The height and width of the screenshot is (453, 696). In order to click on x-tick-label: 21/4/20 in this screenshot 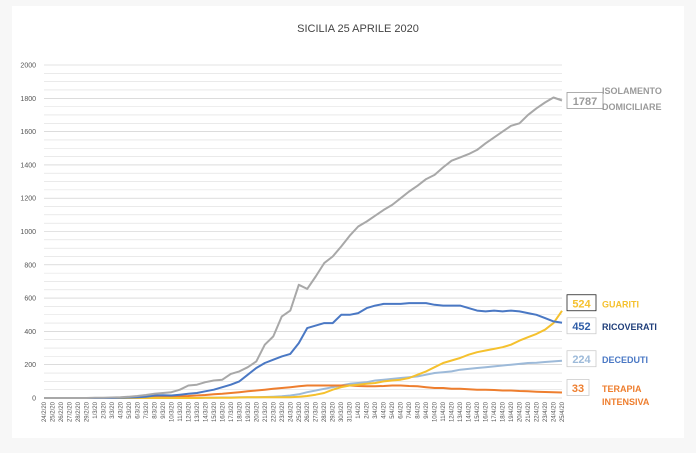, I will do `click(529, 411)`.